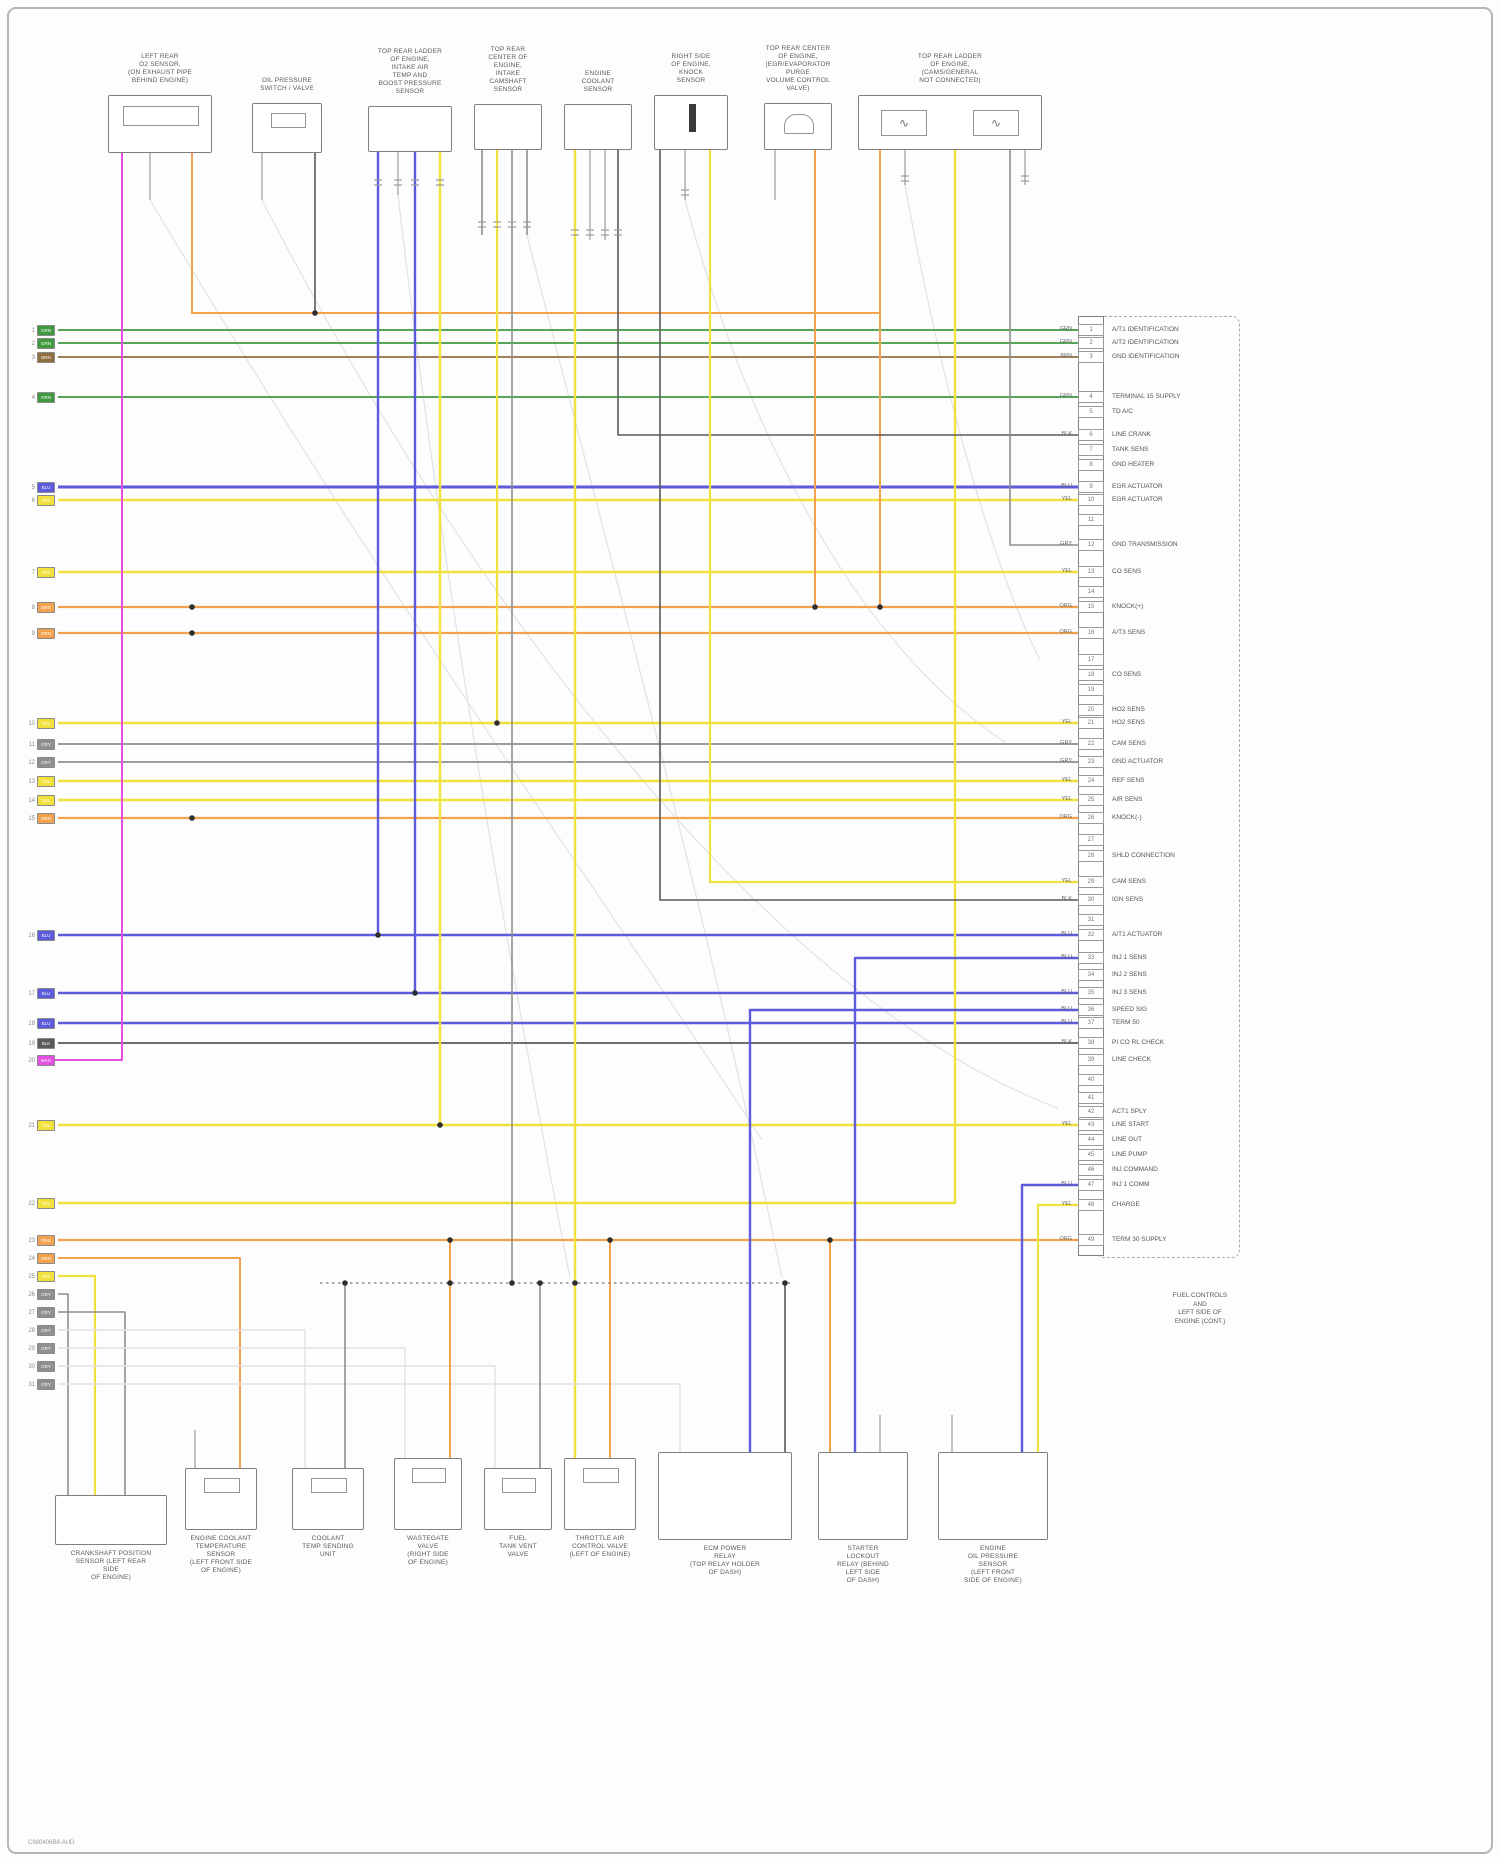  I want to click on ecm-dashed-boundary, so click(1168, 787).